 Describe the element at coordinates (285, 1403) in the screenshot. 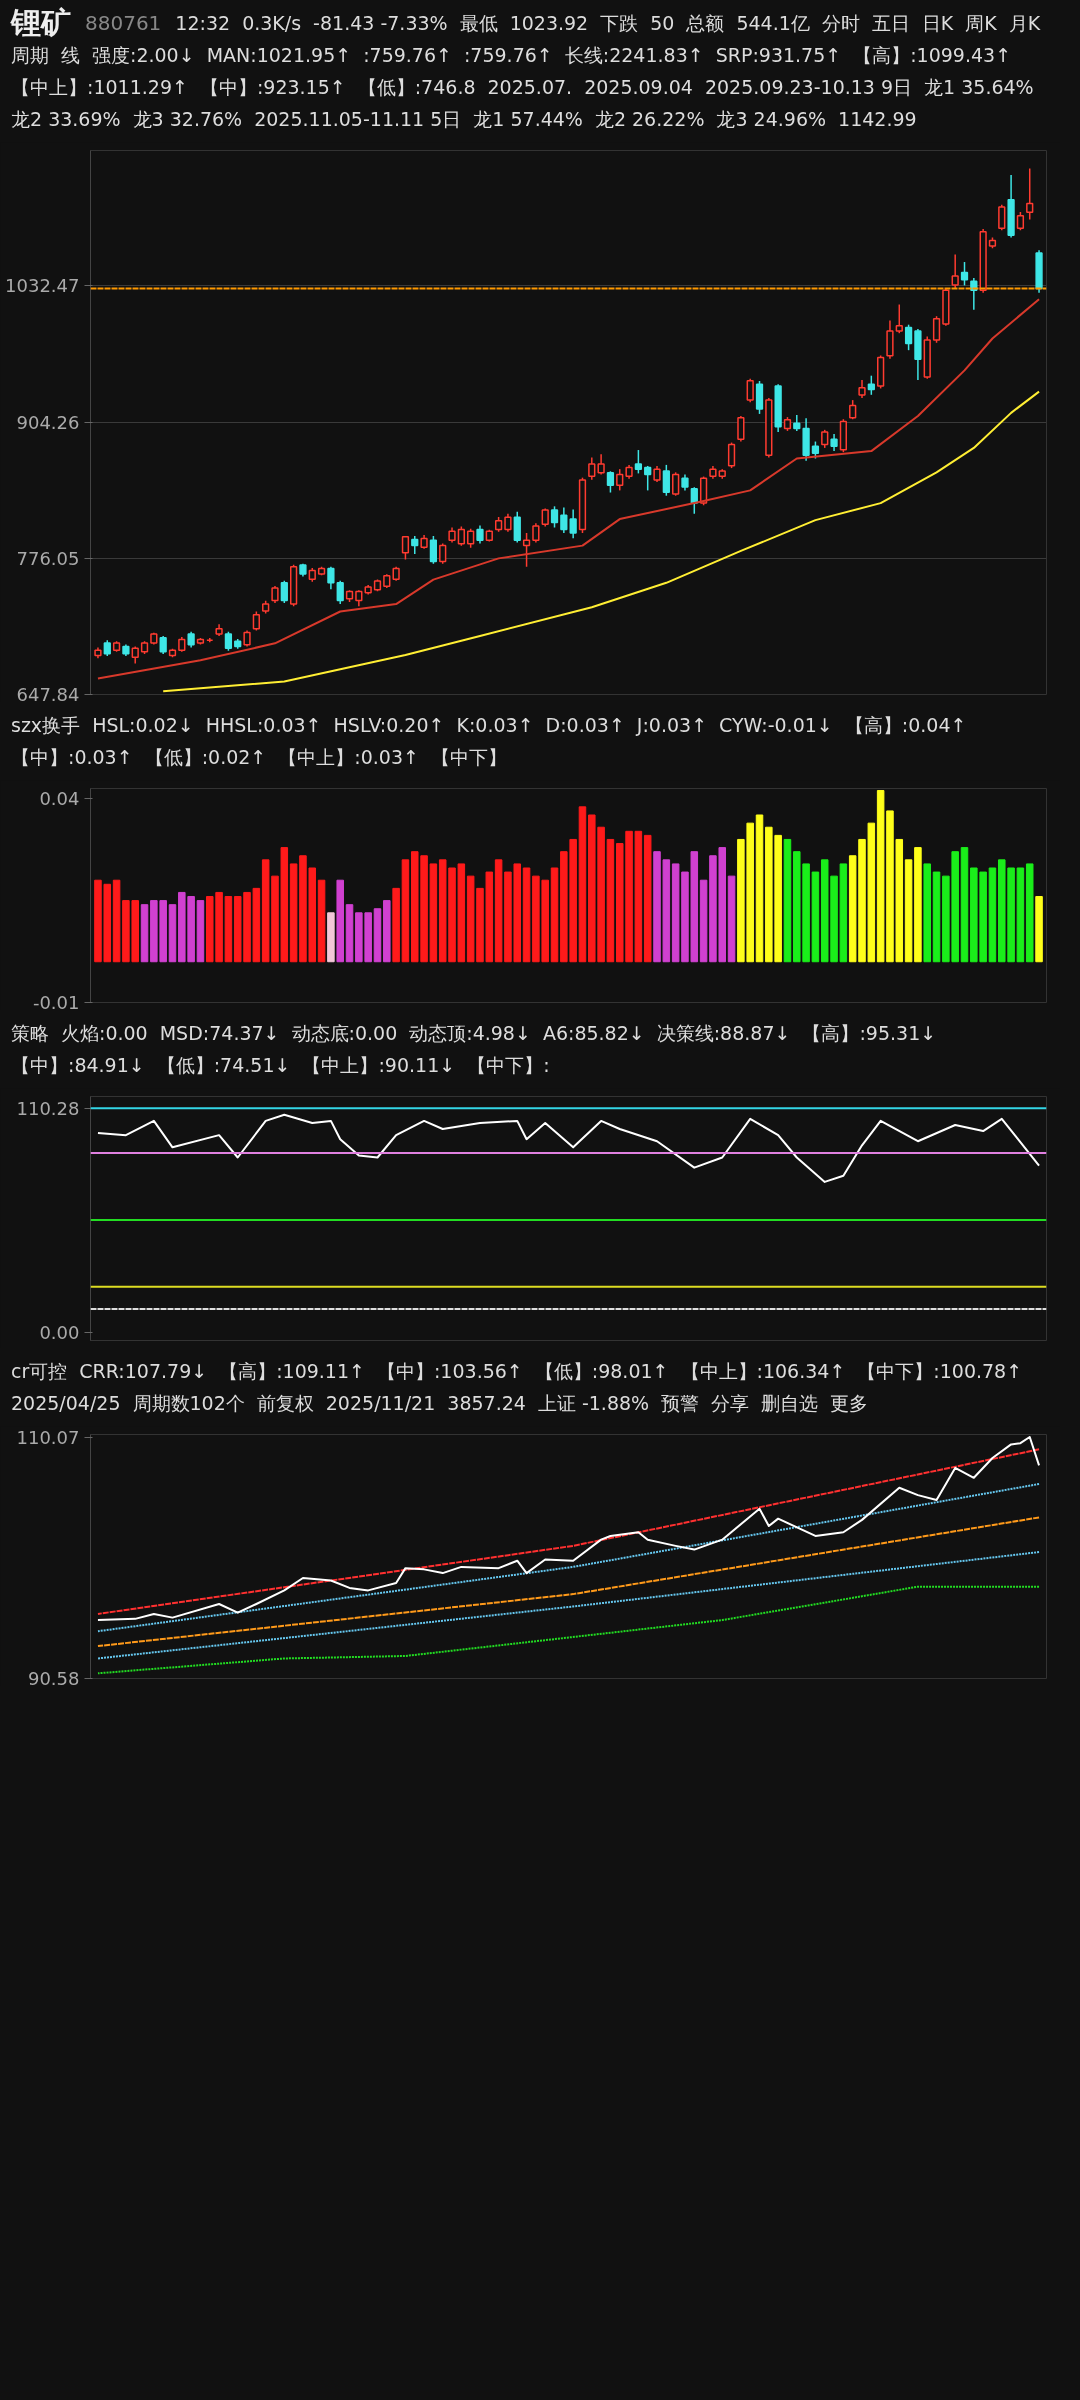

I see `text: 前复权` at that location.